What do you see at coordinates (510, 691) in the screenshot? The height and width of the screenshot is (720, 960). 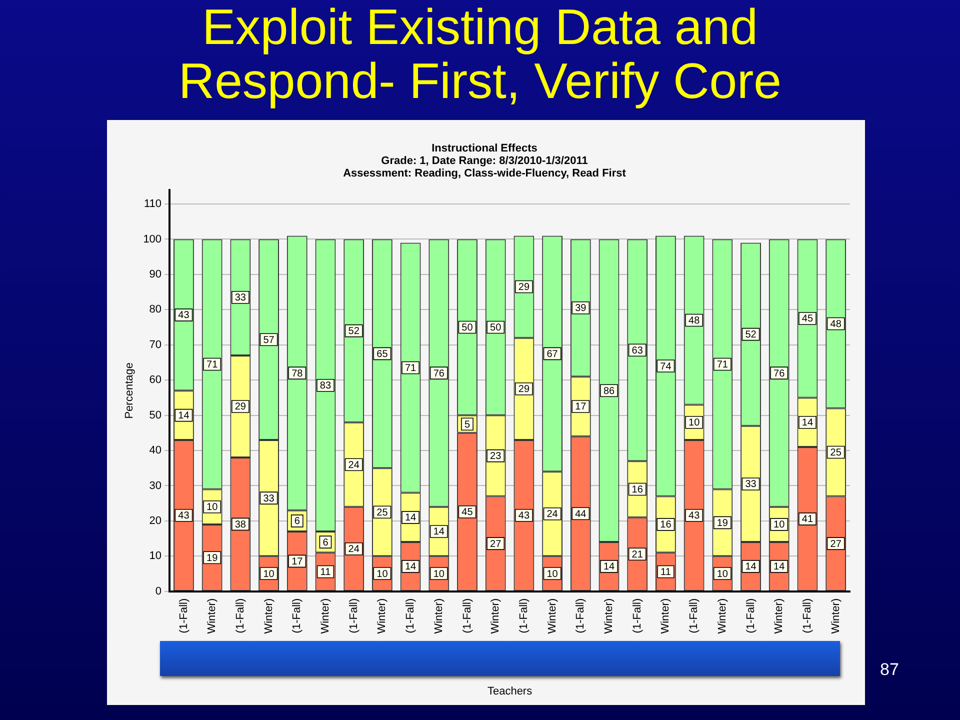 I see `x-axis-title: Teachers` at bounding box center [510, 691].